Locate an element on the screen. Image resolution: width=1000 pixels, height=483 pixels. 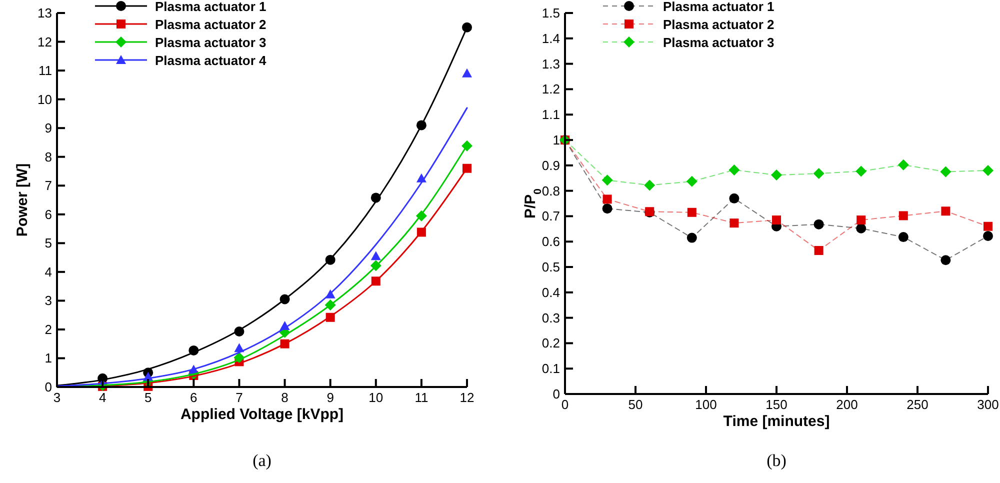
y-tick-label: 0.6 is located at coordinates (551, 242).